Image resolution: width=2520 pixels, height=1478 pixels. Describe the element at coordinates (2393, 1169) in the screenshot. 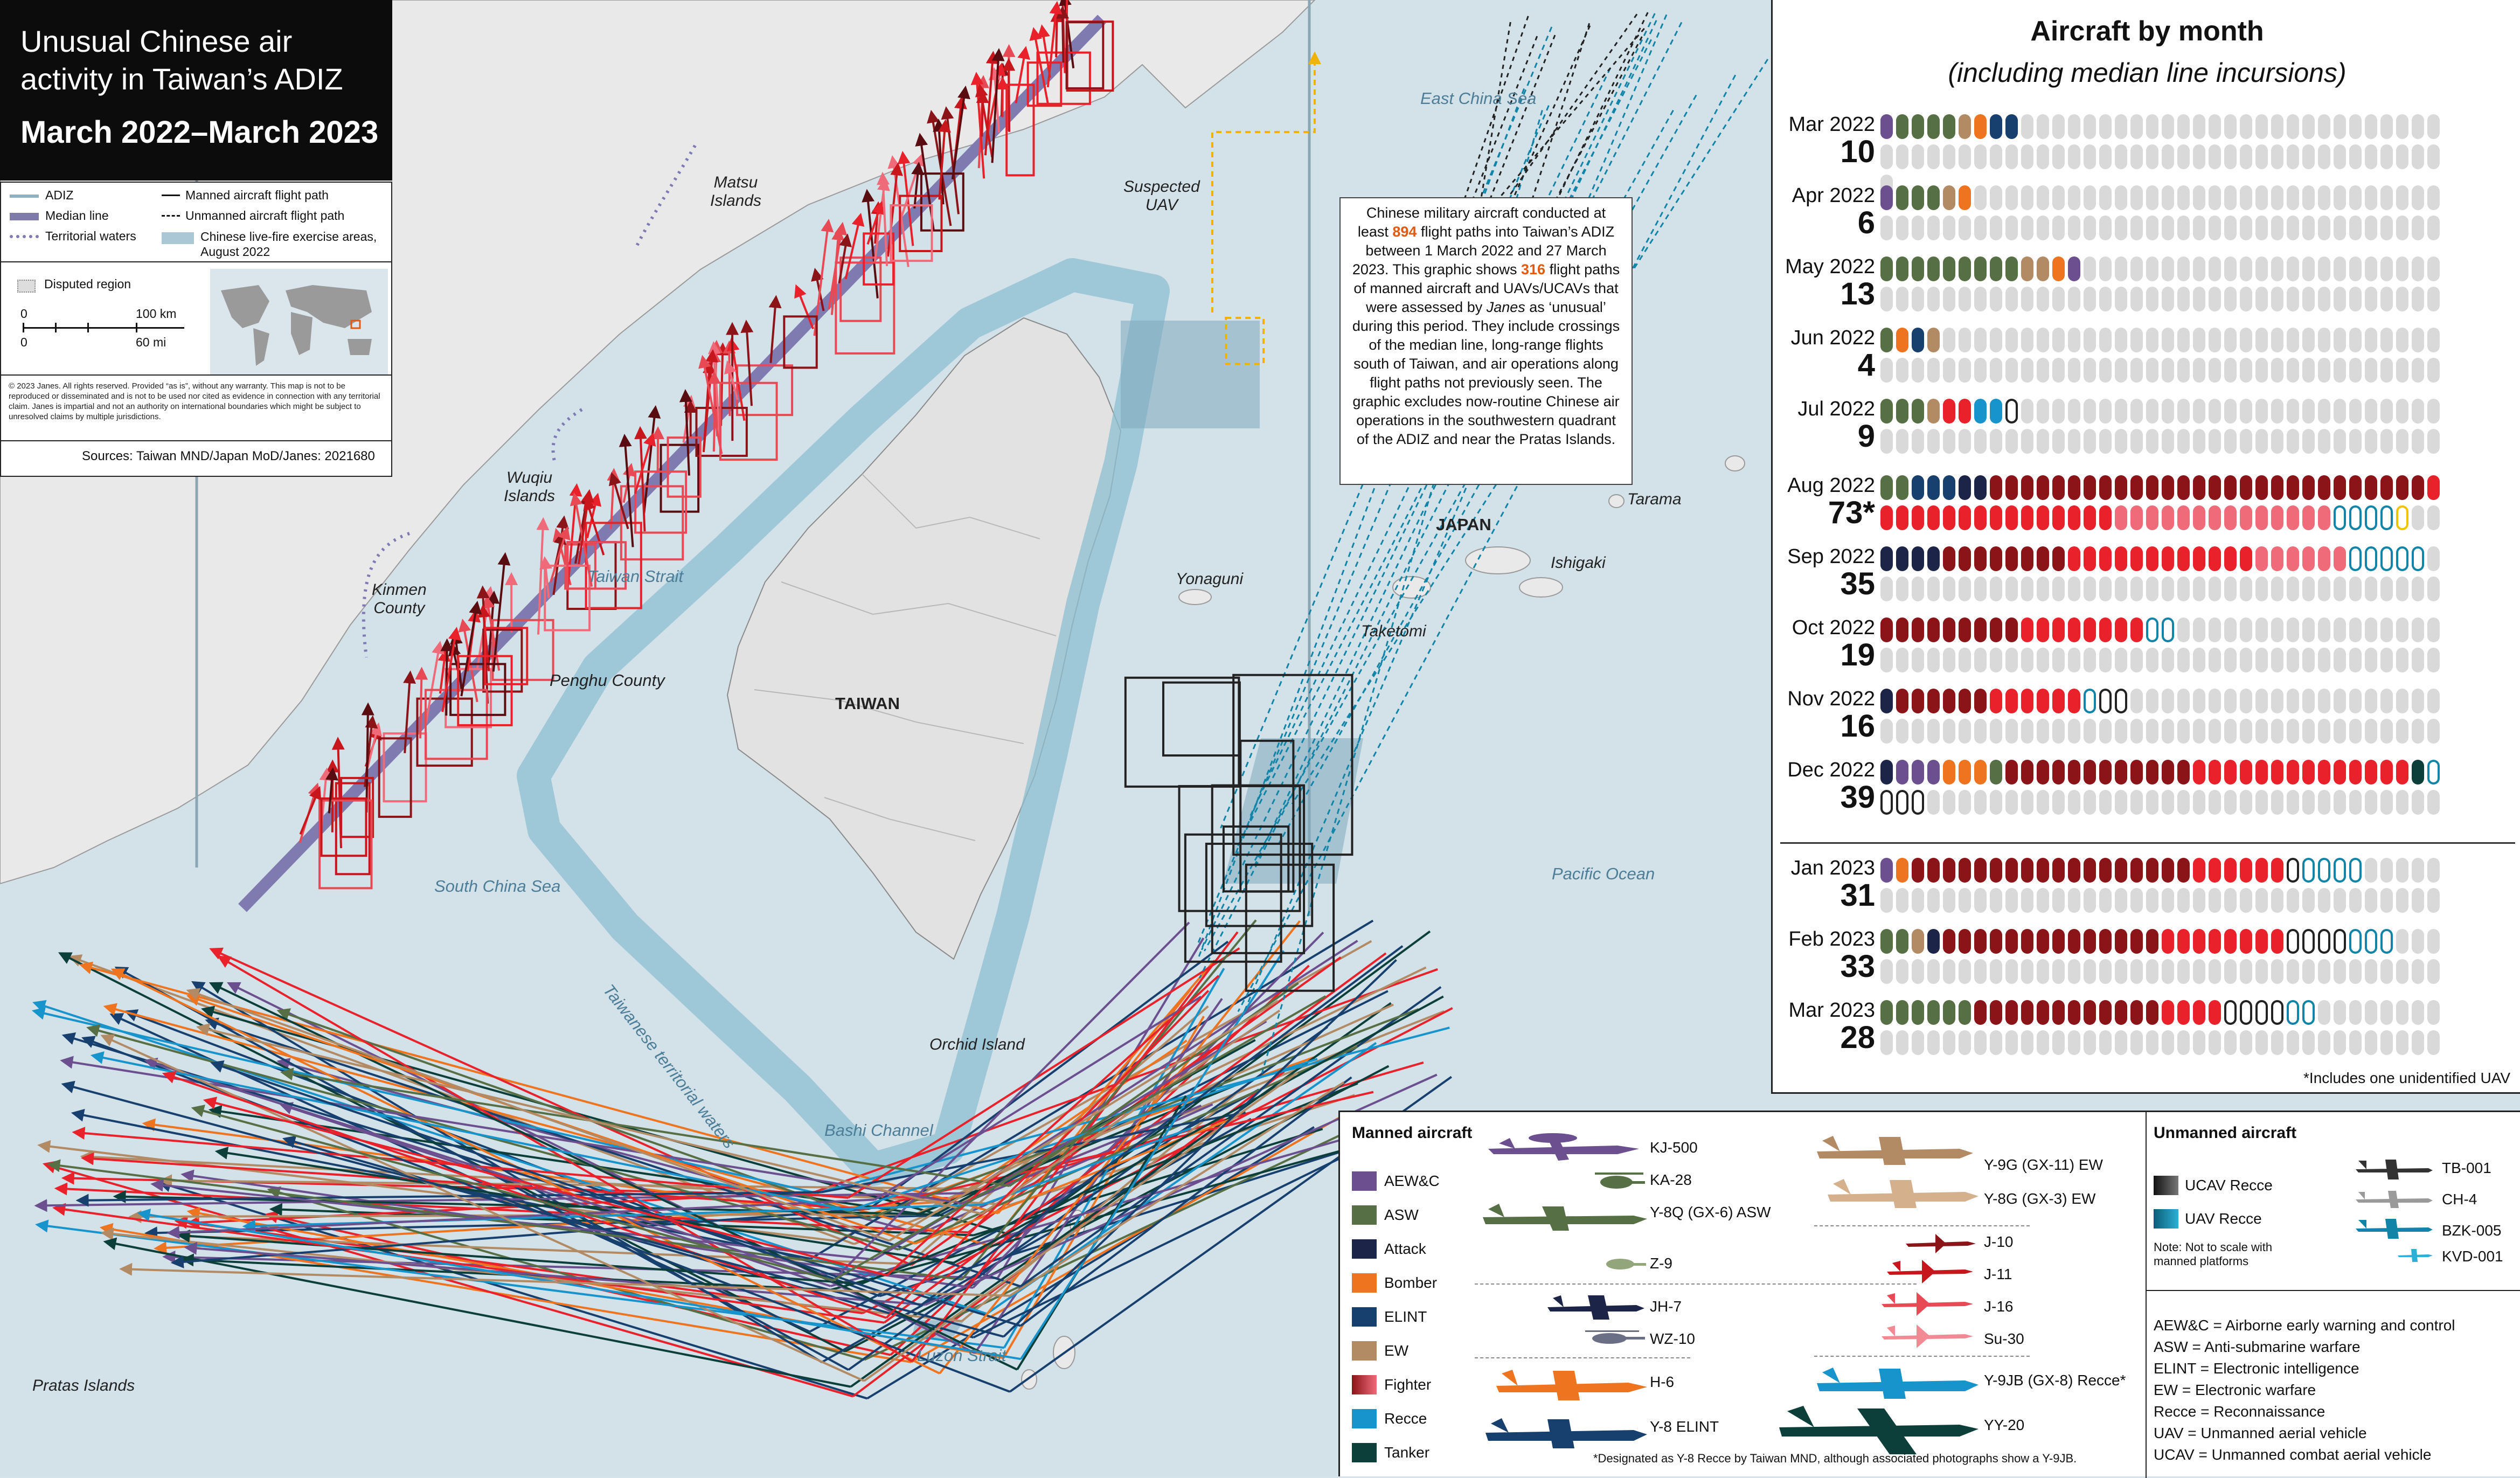

I see `tb-001-icon` at that location.